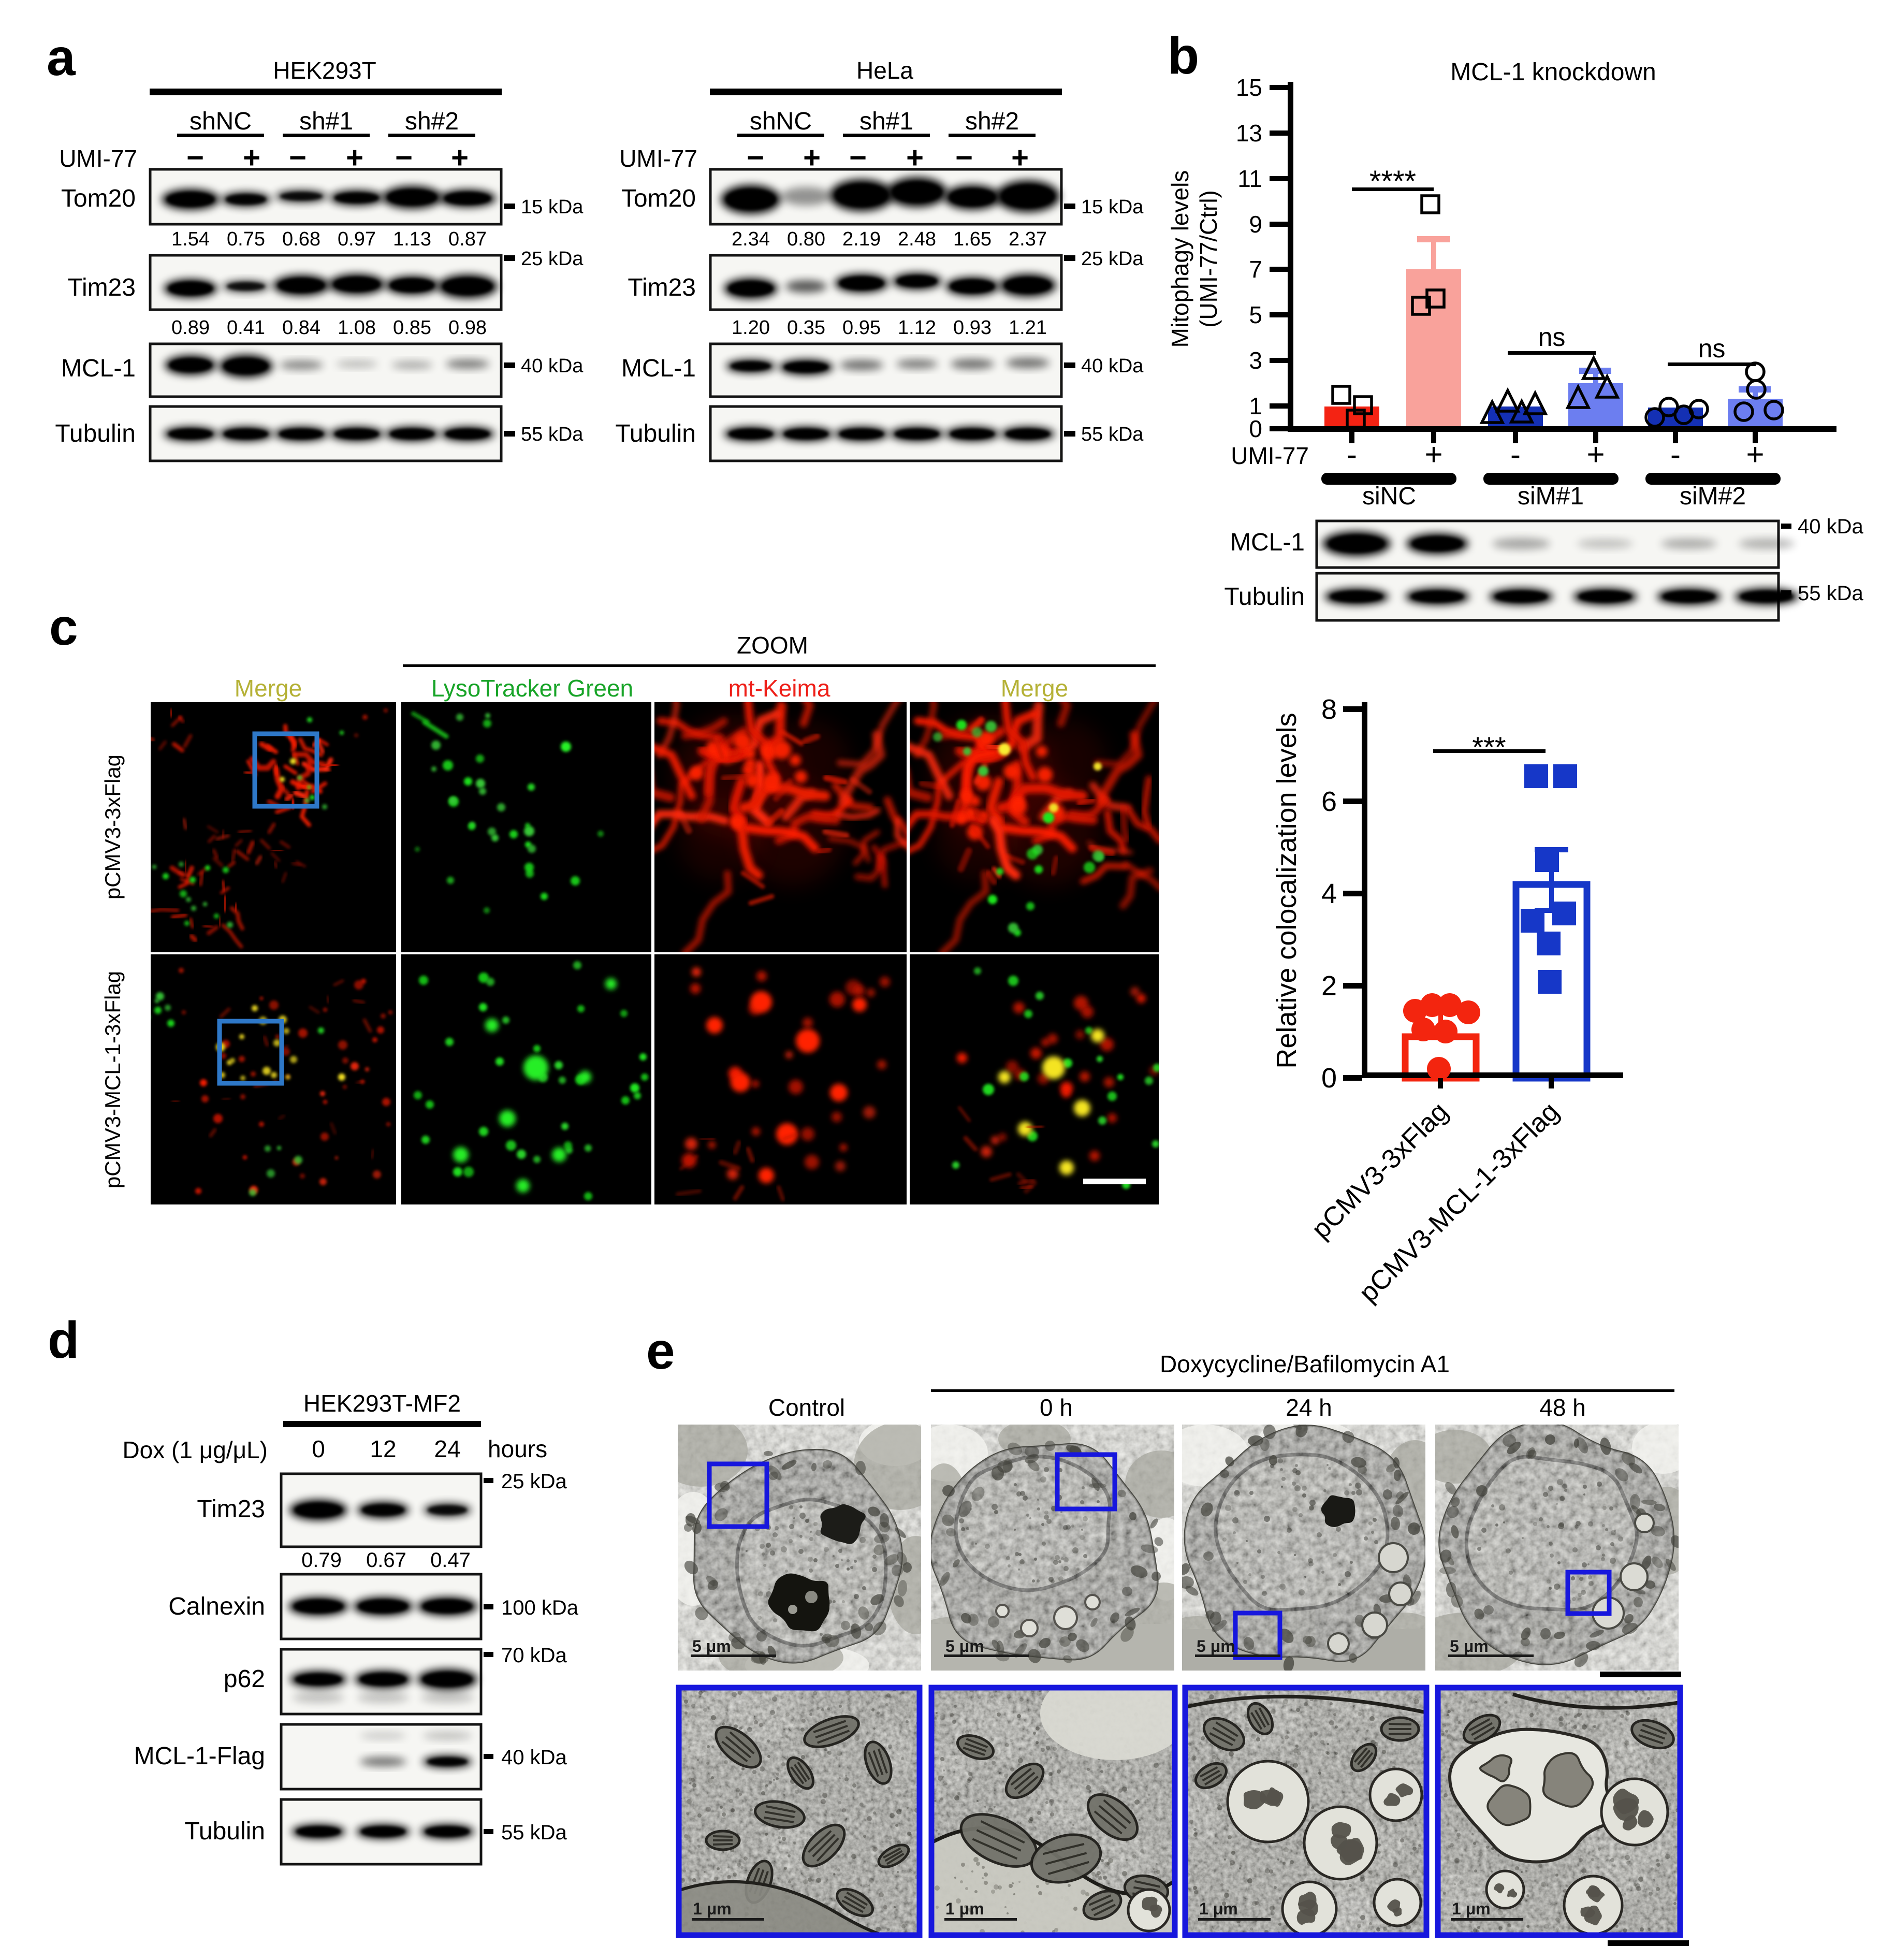 The width and height of the screenshot is (1895, 1960). I want to click on svg-text: HEK293T-MF2, so click(382, 1403).